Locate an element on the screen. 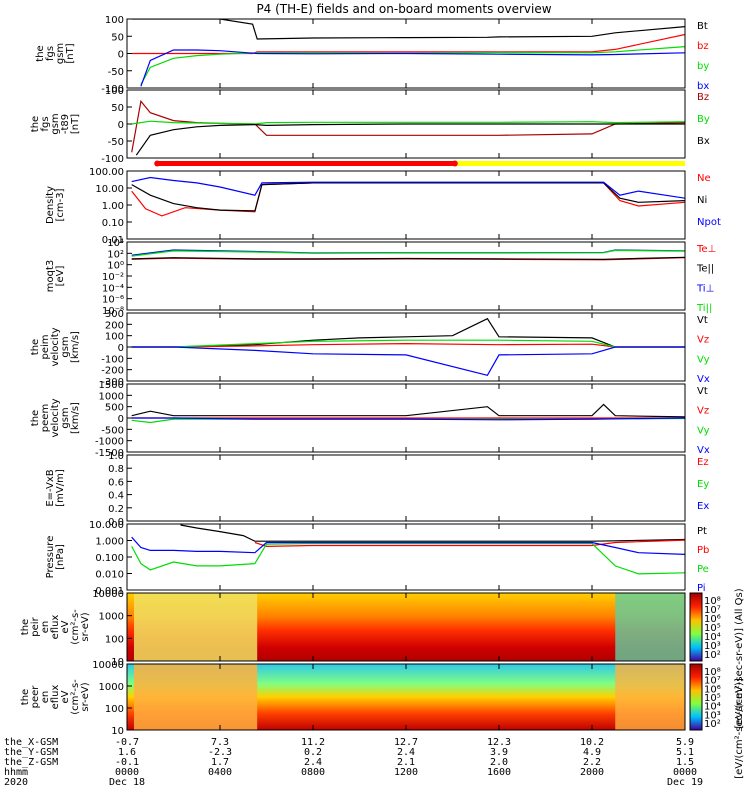  series-temperature-Ti is located at coordinates (408, 253).